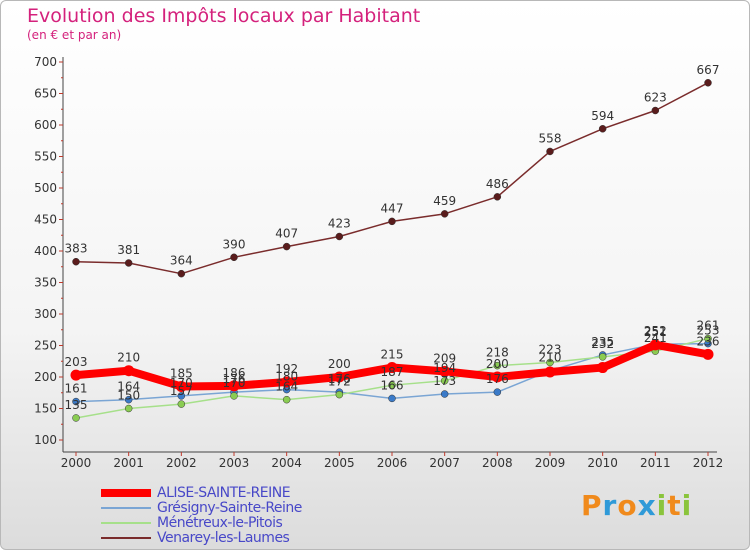 The height and width of the screenshot is (550, 750). What do you see at coordinates (708, 326) in the screenshot?
I see `data-label: 261` at bounding box center [708, 326].